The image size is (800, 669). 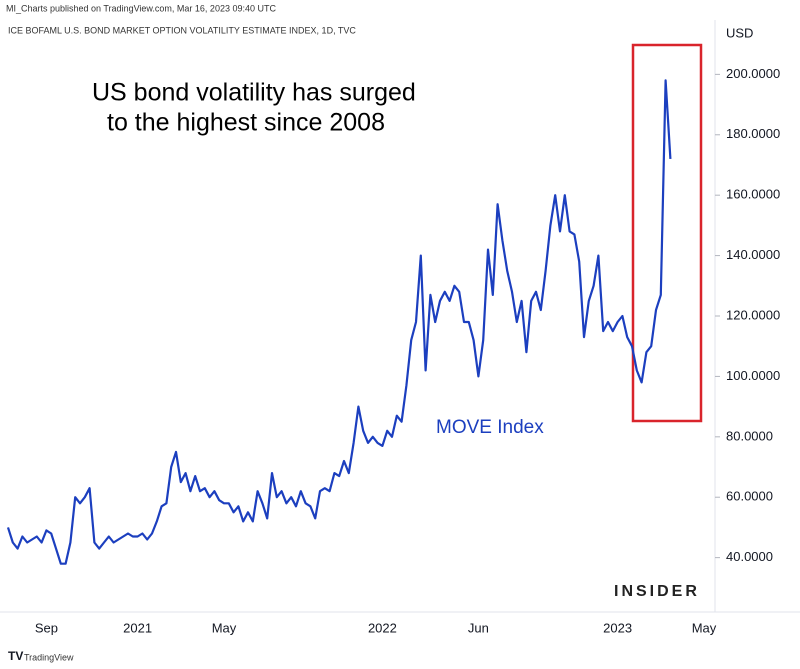 I want to click on y-tick-label: 60.0000, so click(x=749, y=496).